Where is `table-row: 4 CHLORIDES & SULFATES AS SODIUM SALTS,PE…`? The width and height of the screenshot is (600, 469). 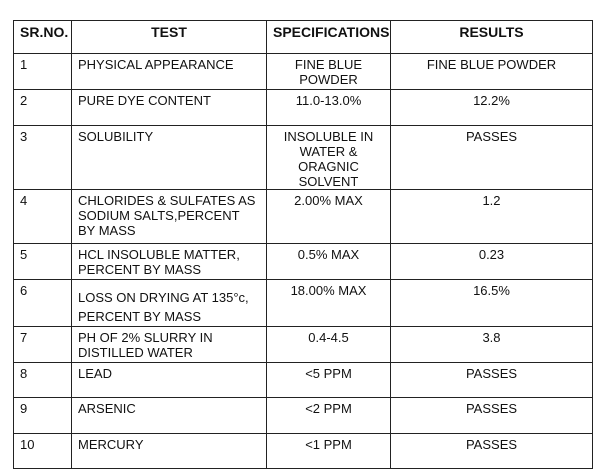 table-row: 4 CHLORIDES & SULFATES AS SODIUM SALTS,PE… is located at coordinates (303, 216).